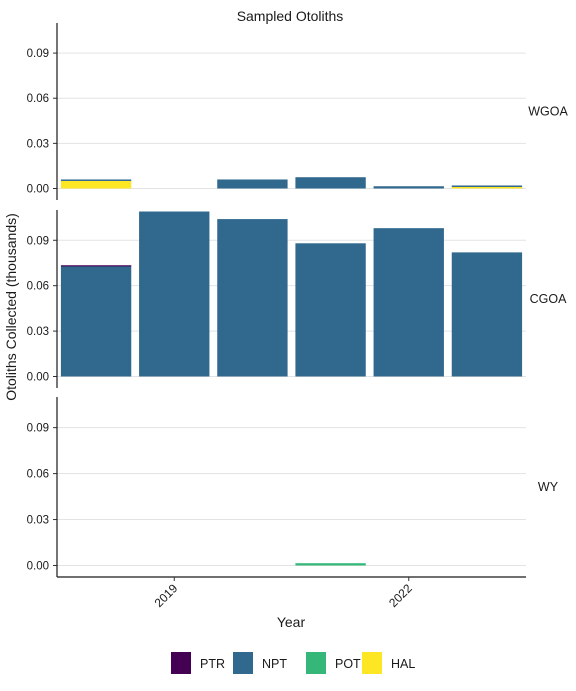 The height and width of the screenshot is (691, 576). What do you see at coordinates (348, 664) in the screenshot?
I see `legend-label: POT` at bounding box center [348, 664].